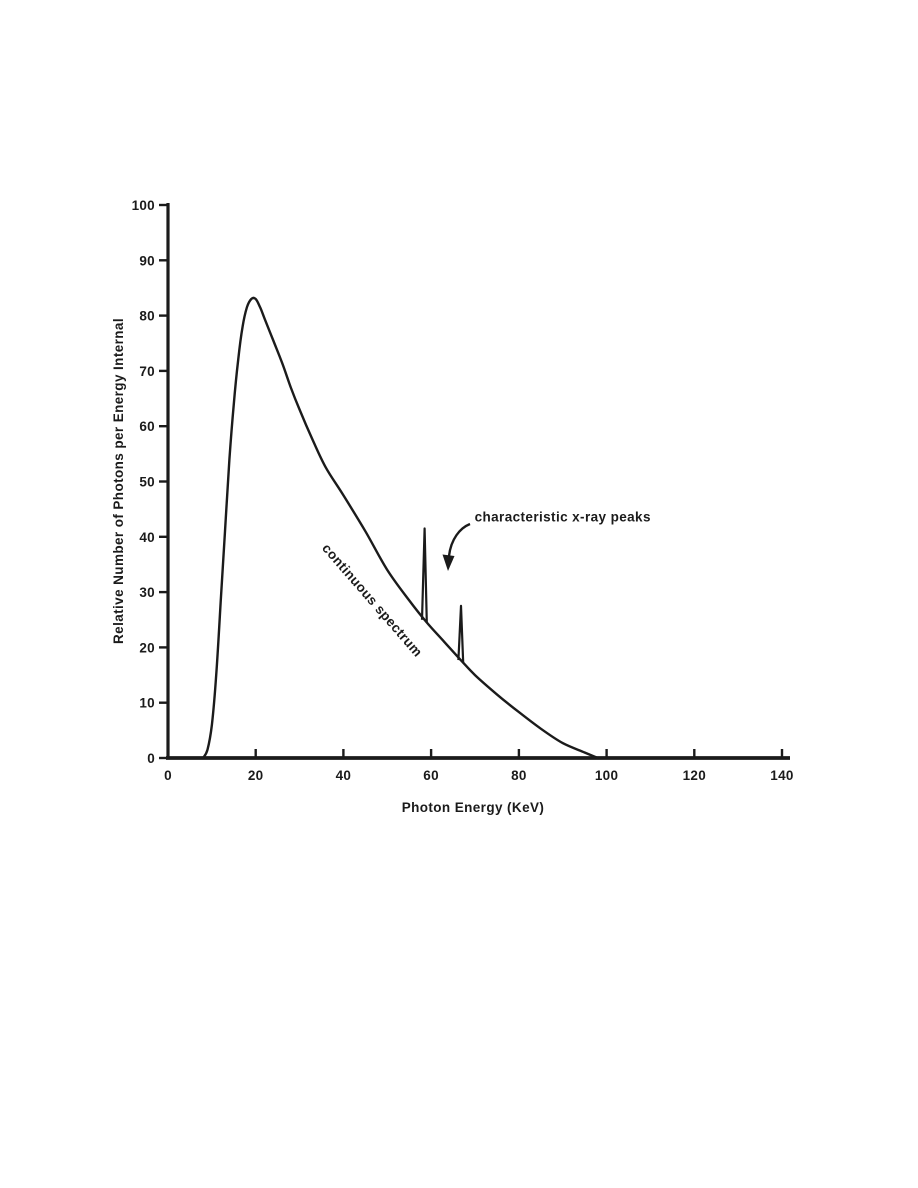 This screenshot has height=1188, width=918. What do you see at coordinates (143, 205) in the screenshot?
I see `y-tick-label: 100` at bounding box center [143, 205].